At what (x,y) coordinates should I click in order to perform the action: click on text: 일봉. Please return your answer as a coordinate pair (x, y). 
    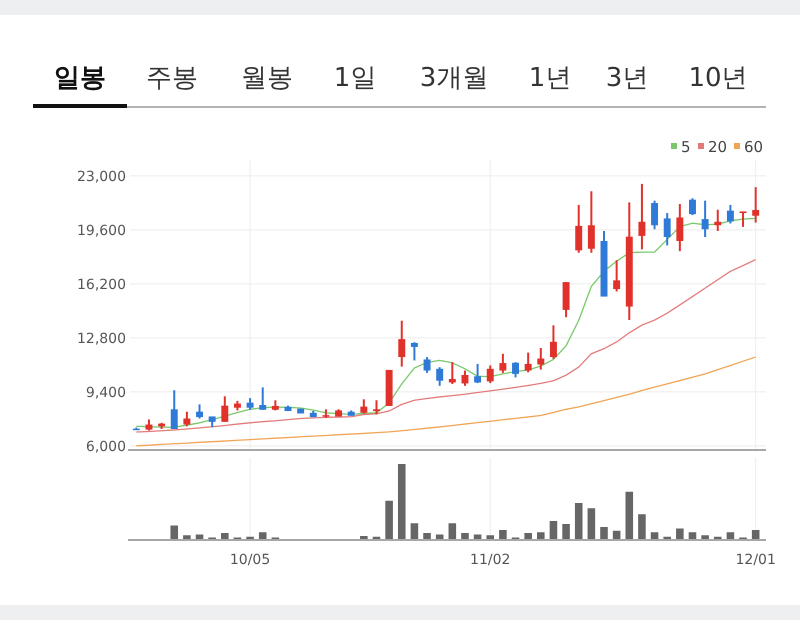
    Looking at the image, I should click on (80, 78).